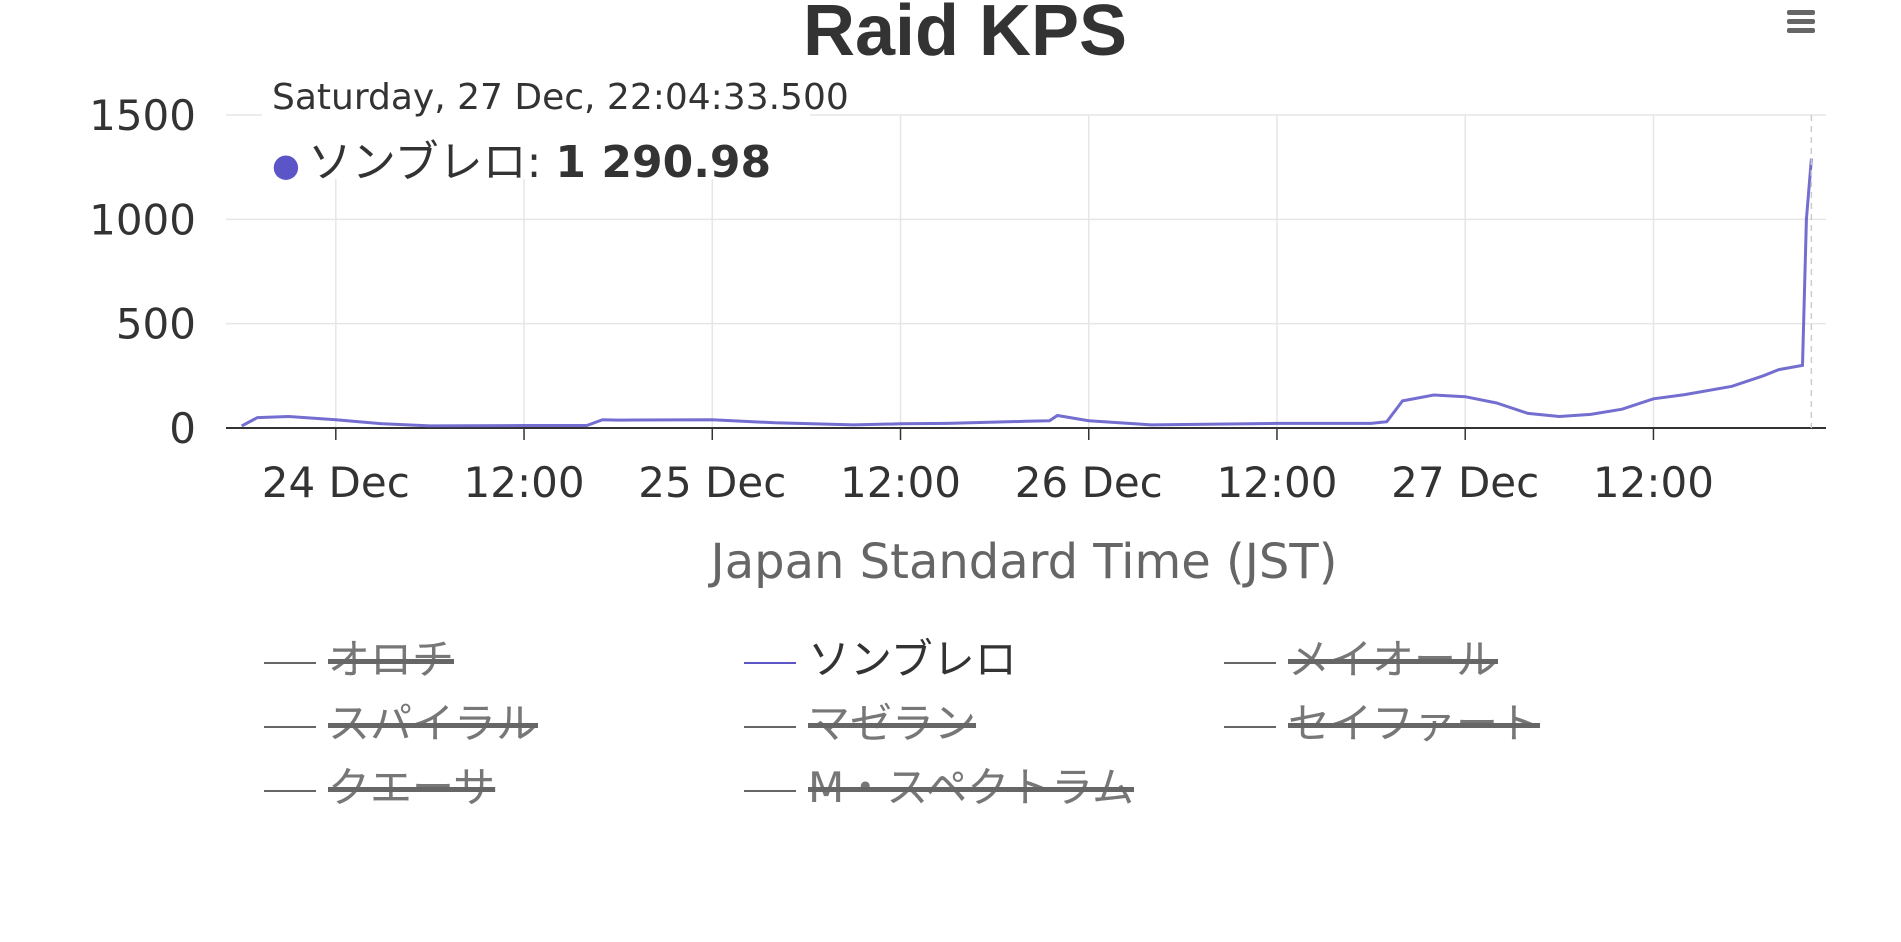  Describe the element at coordinates (142, 219) in the screenshot. I see `y-tick-label: 1000` at that location.